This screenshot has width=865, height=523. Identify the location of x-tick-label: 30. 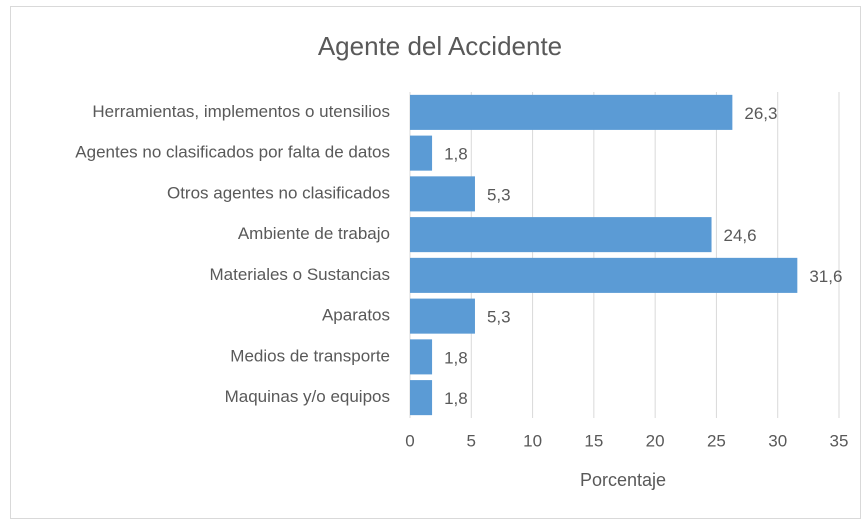
(777, 440).